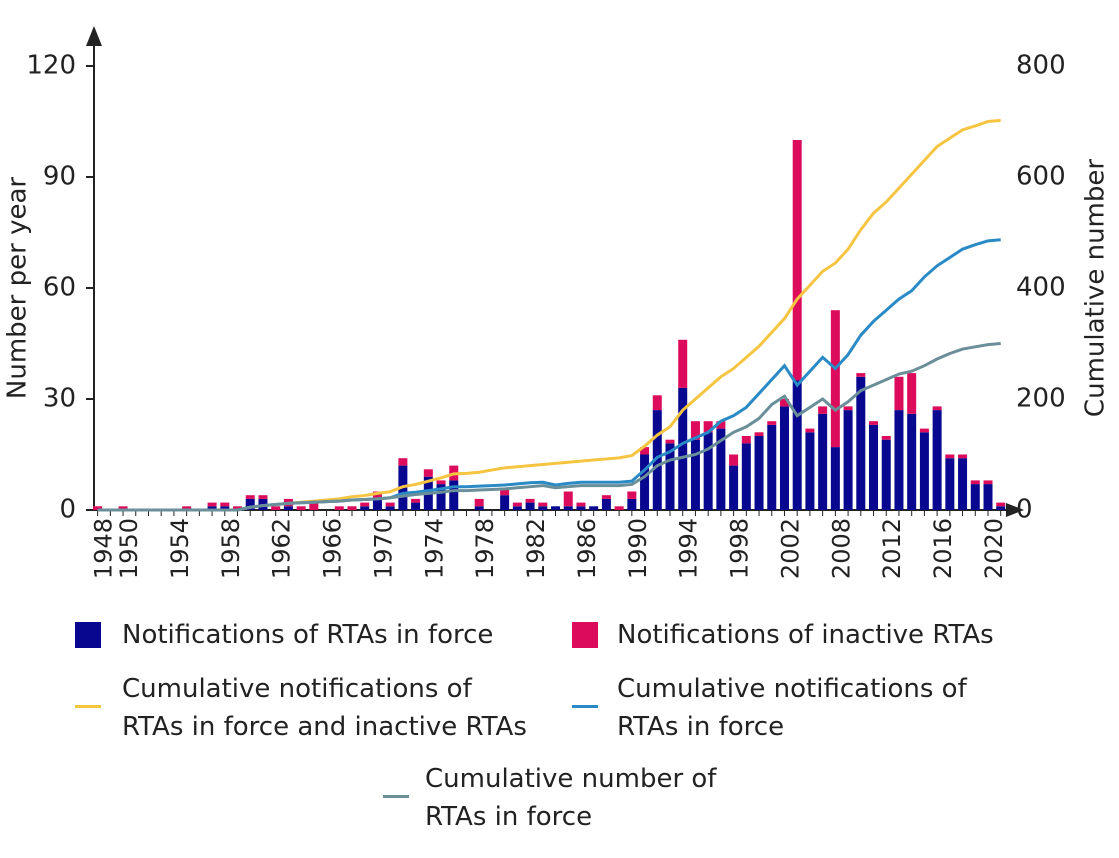  Describe the element at coordinates (231, 548) in the screenshot. I see `x-tick-label: 1958` at that location.